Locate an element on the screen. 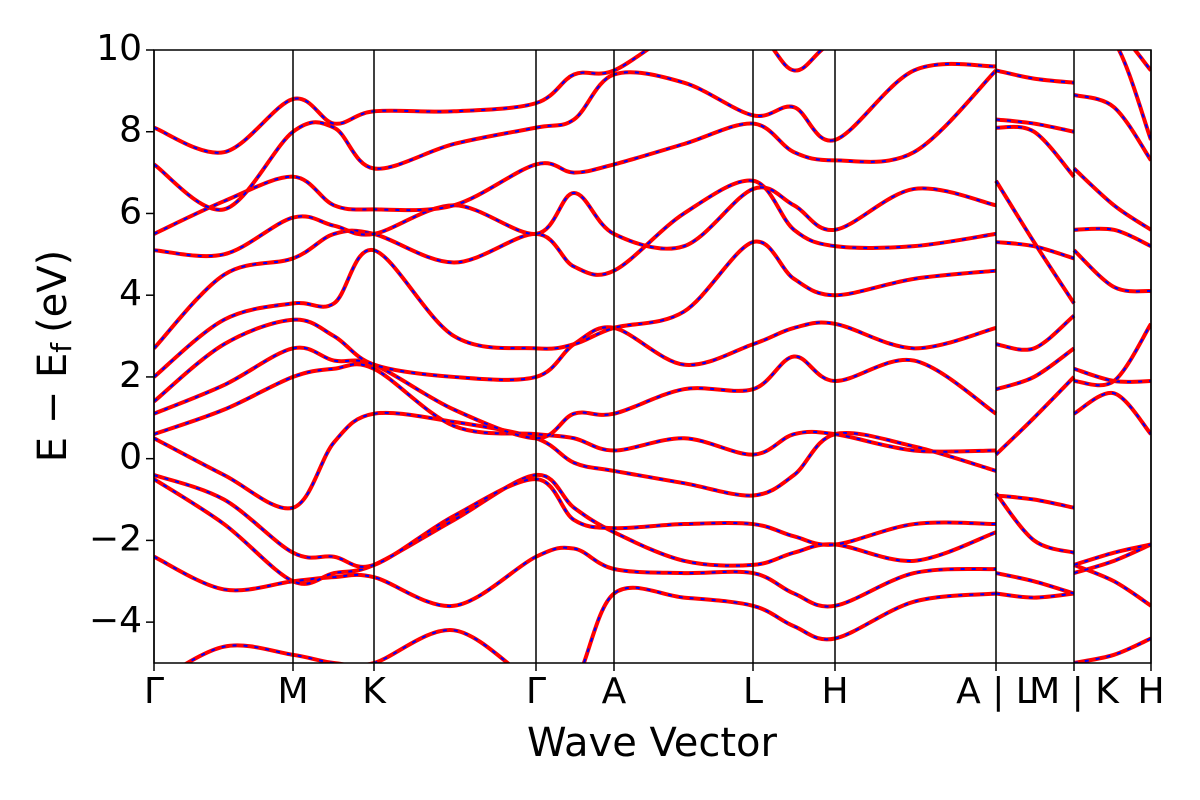 Image resolution: width=1200 pixels, height=800 pixels. x-tick-label: M | K is located at coordinates (1074, 691).